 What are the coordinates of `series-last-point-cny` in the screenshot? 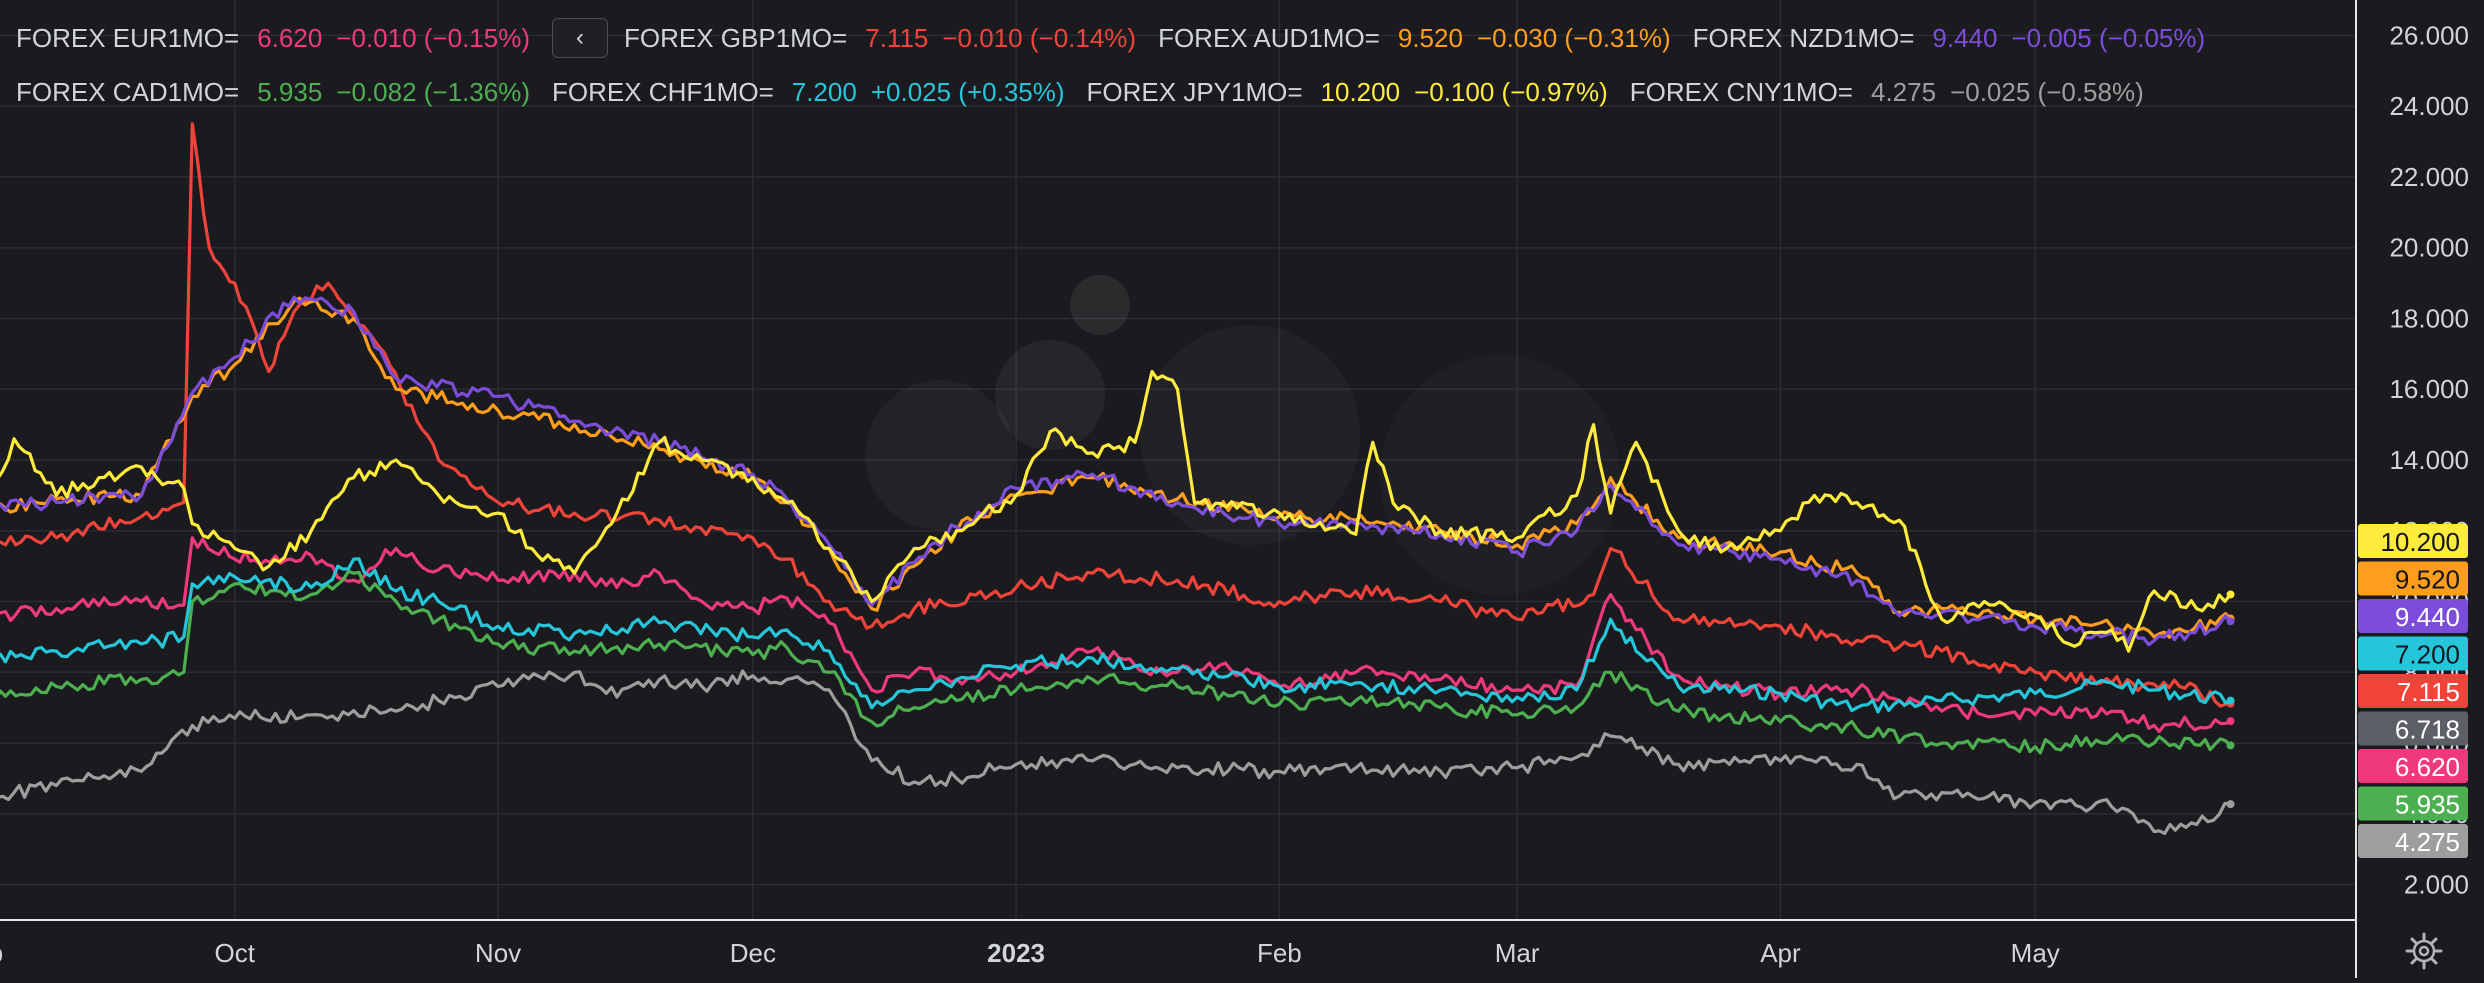 It's located at (2230, 804).